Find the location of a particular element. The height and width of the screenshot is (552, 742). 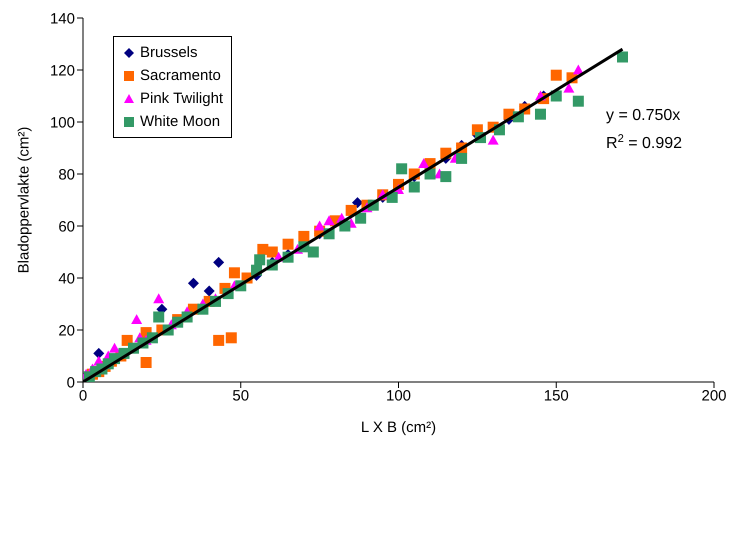

legend-label: Brussels is located at coordinates (169, 52).